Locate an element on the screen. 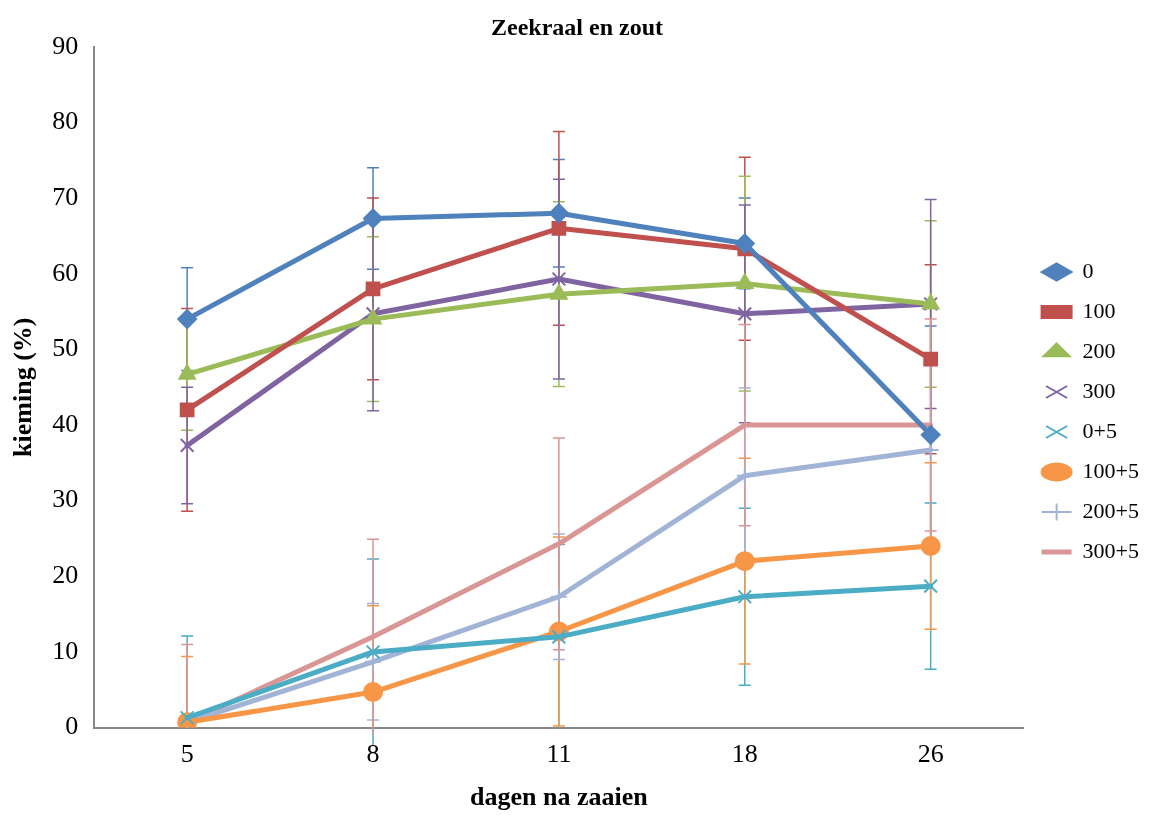 The width and height of the screenshot is (1169, 819). chart-title: Zeekraal en zout is located at coordinates (577, 26).